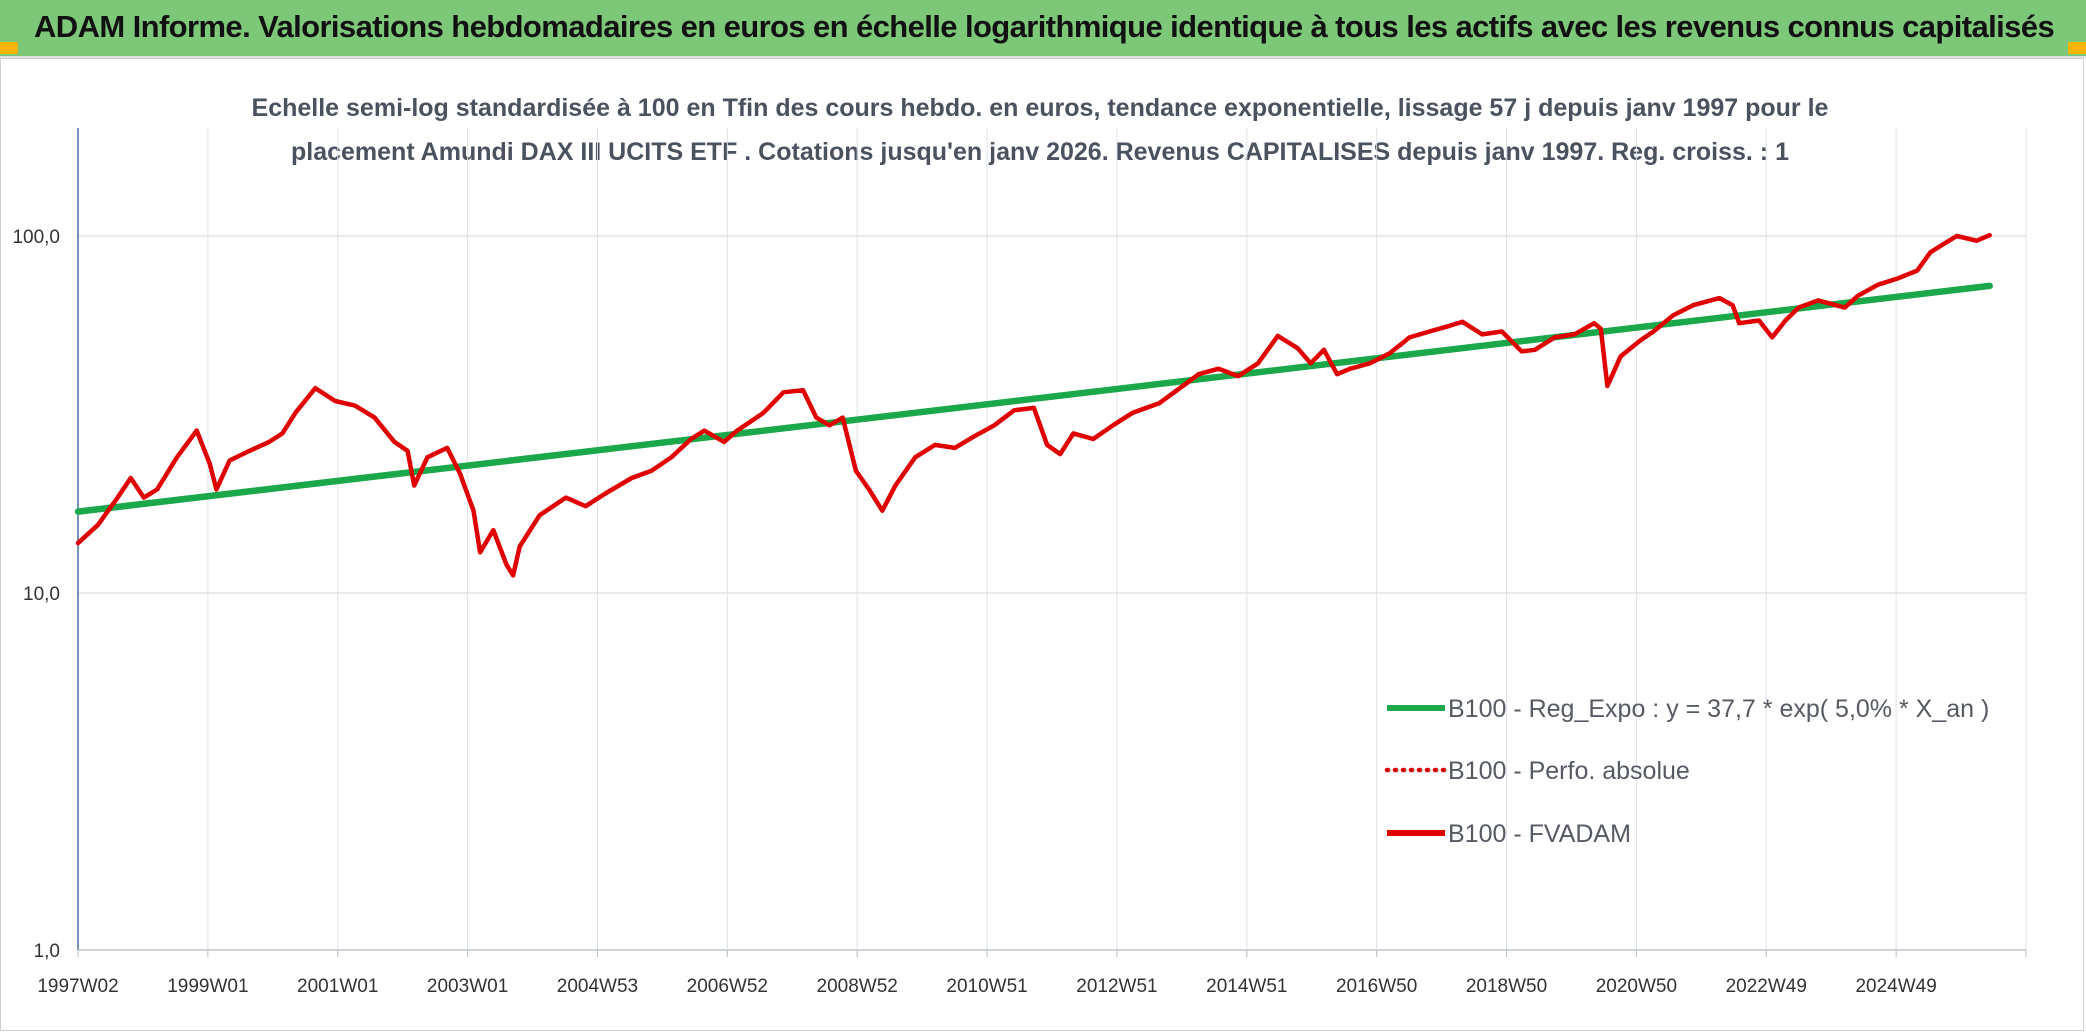 The image size is (2086, 1033). Describe the element at coordinates (1506, 986) in the screenshot. I see `x-tick-label: 2018W50` at that location.